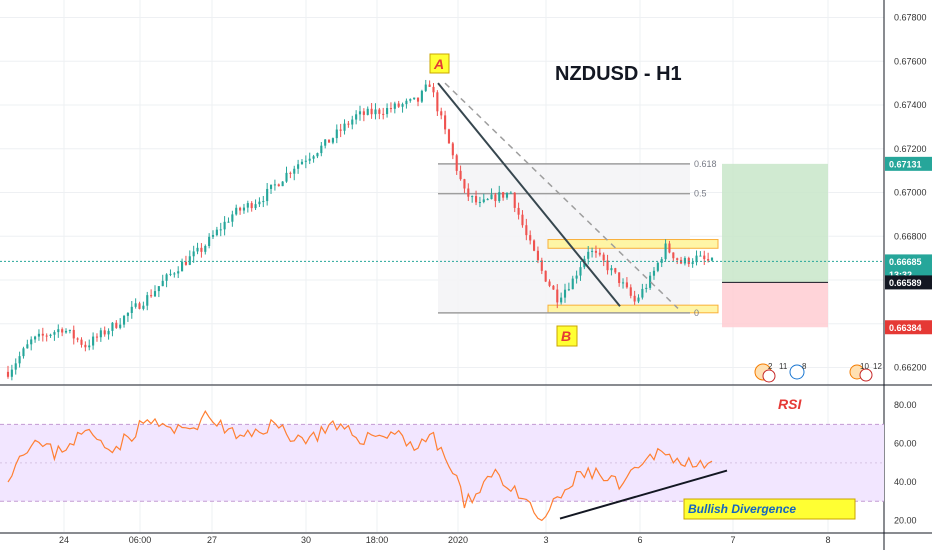 The height and width of the screenshot is (550, 932). What do you see at coordinates (910, 149) in the screenshot?
I see `price-tick-label: 0.67200` at bounding box center [910, 149].